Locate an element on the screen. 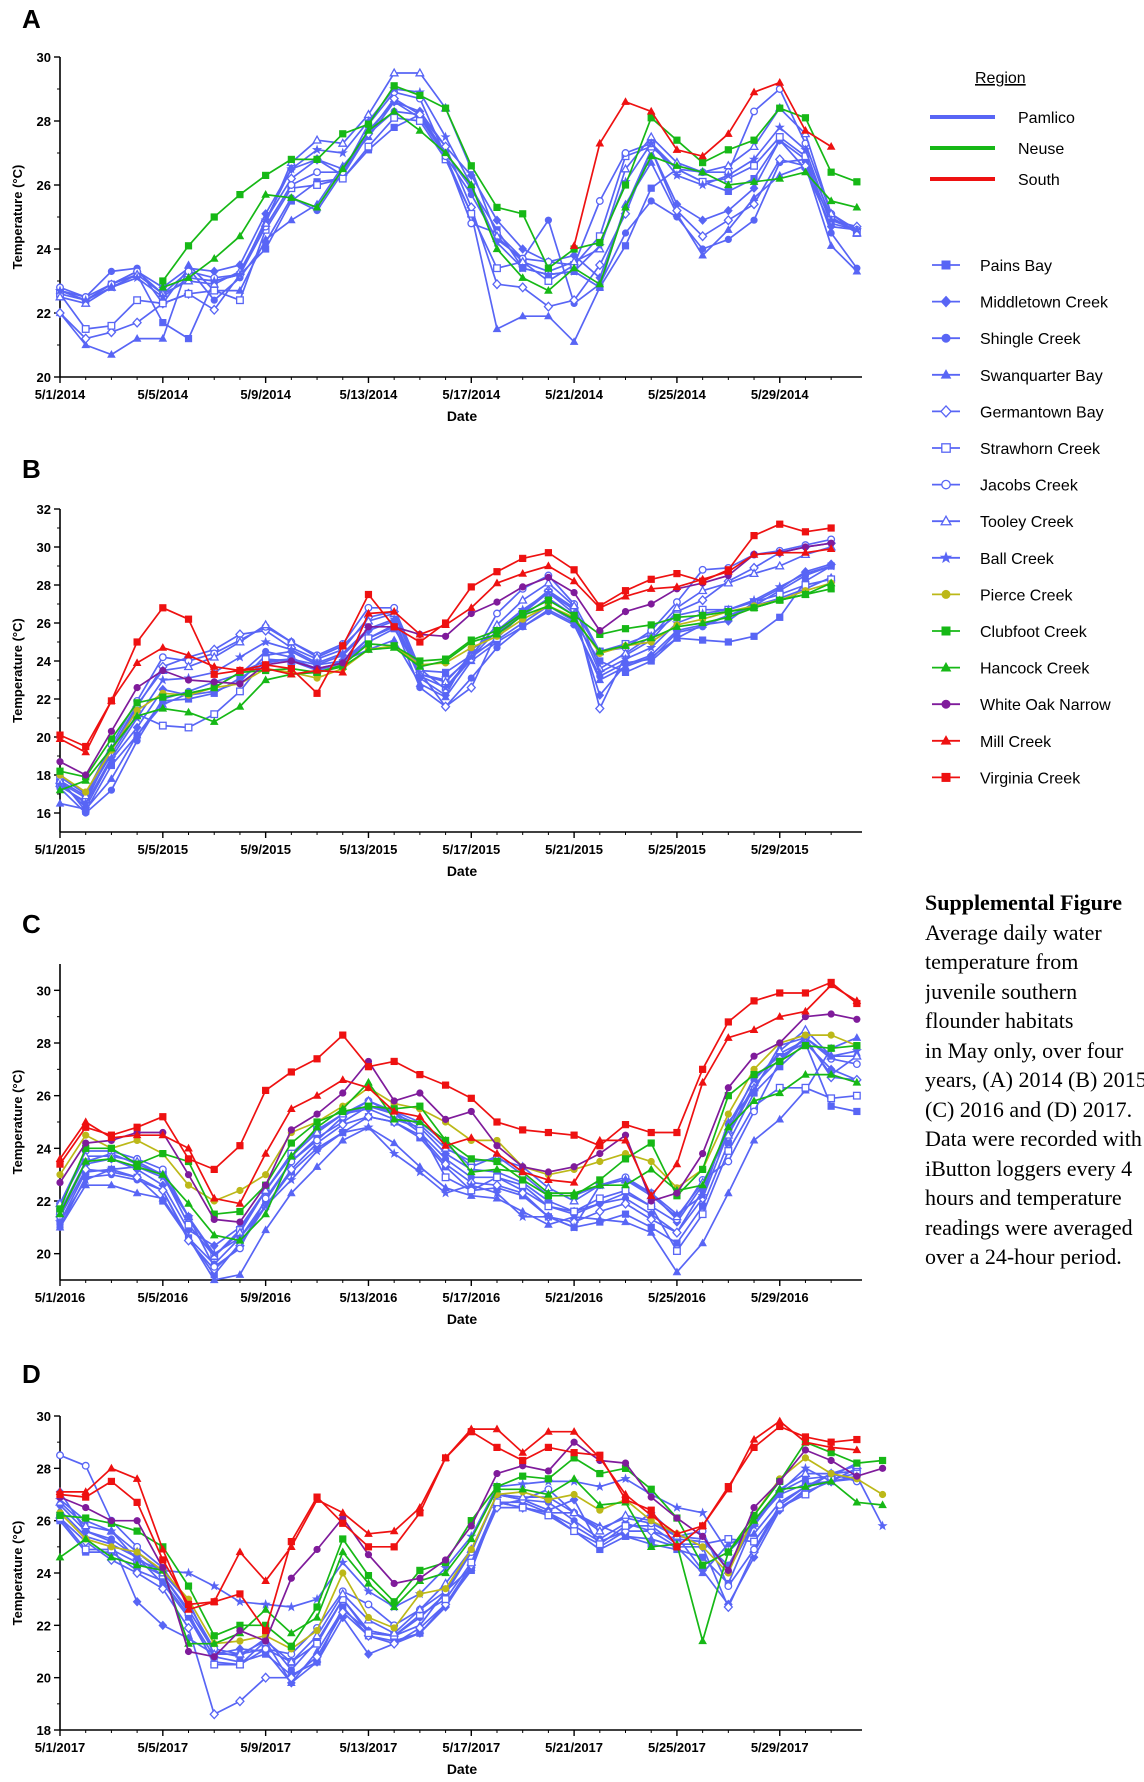 Image resolution: width=1144 pixels, height=1782 pixels. series-line-virginia-creek is located at coordinates (458, 1076).